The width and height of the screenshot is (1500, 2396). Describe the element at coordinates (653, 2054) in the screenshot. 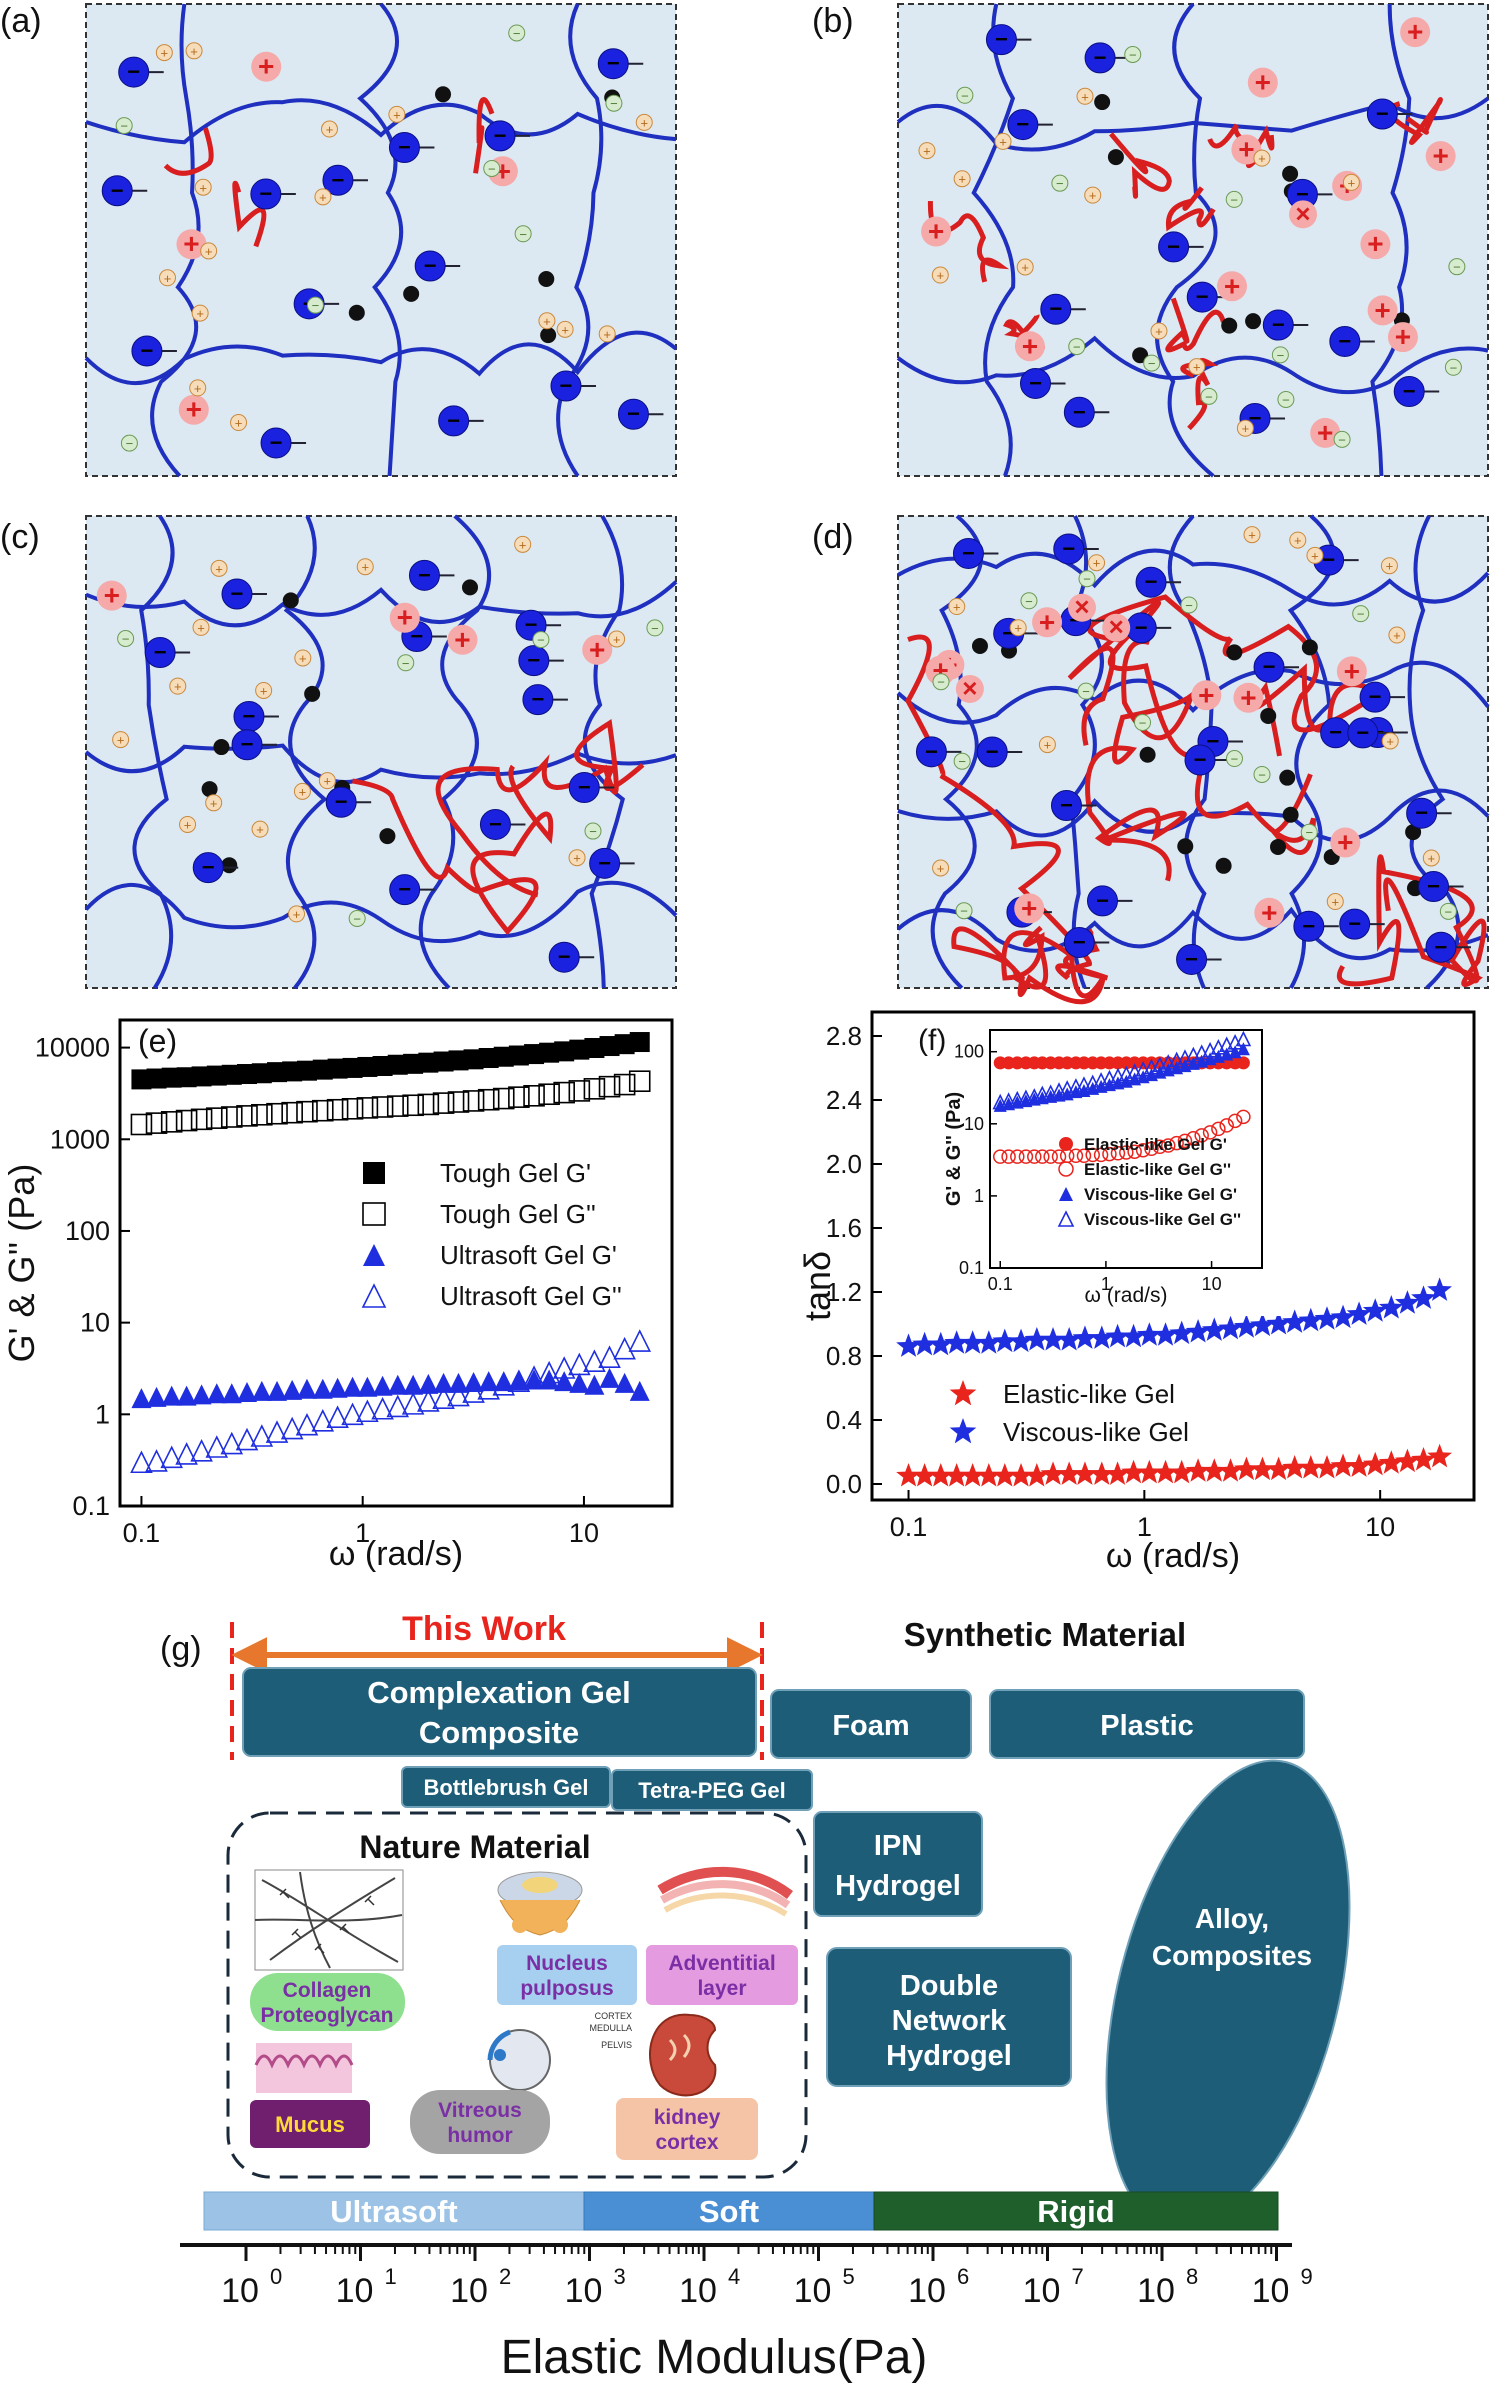

I see `kidney-illustration: CORTEX MEDULLA PELVIS` at that location.